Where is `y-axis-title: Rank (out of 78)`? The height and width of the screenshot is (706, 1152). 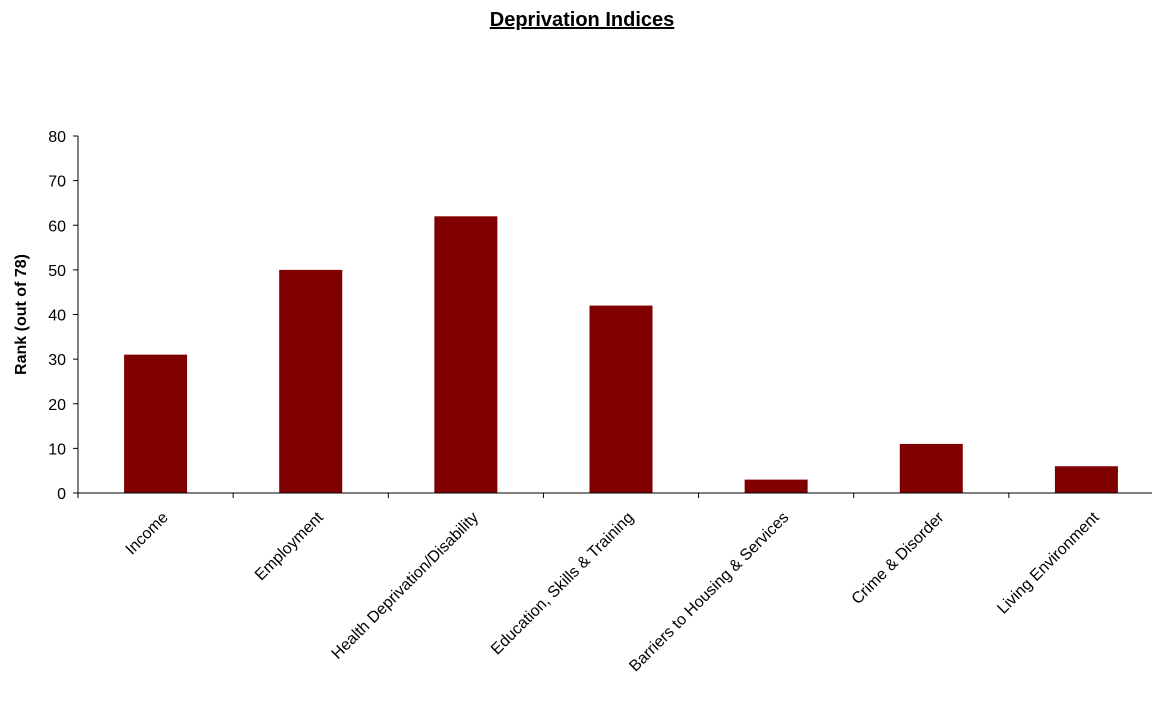 y-axis-title: Rank (out of 78) is located at coordinates (21, 314).